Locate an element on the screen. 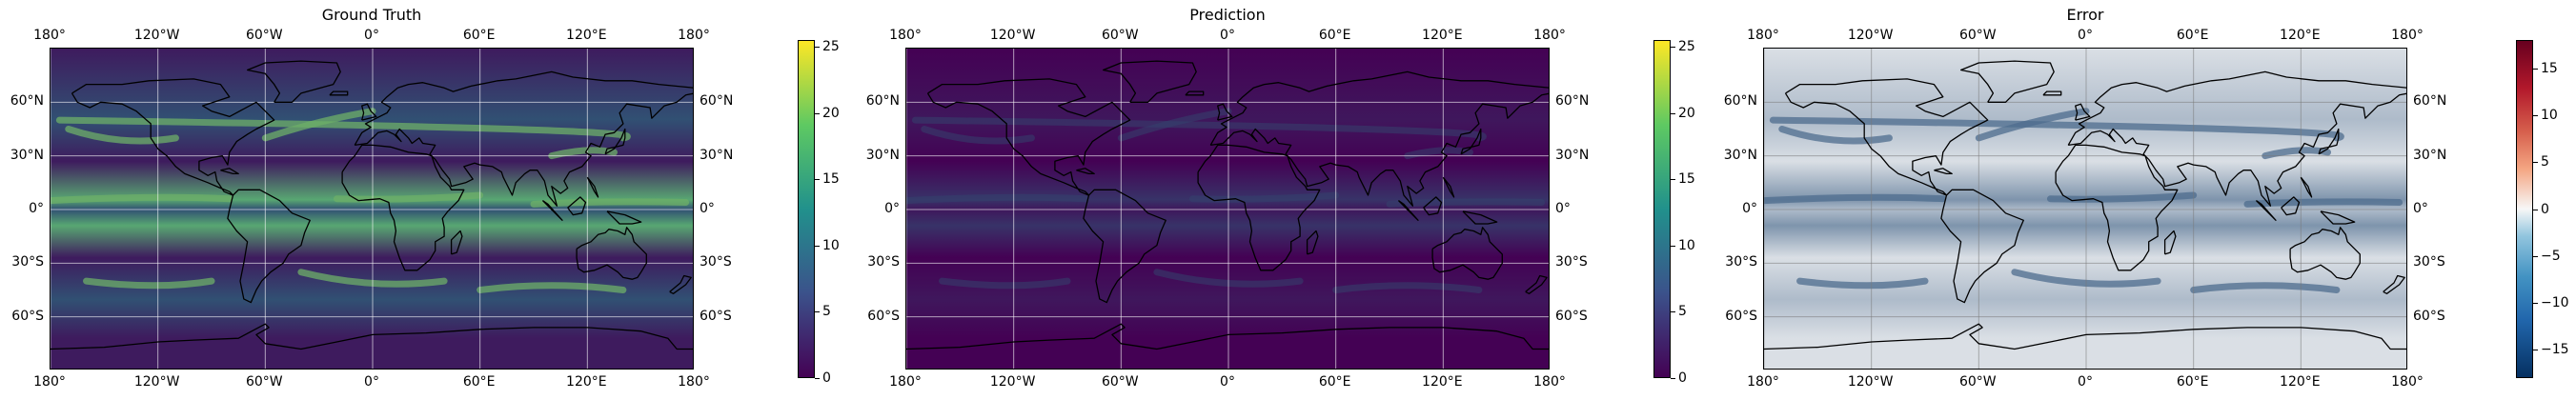 This screenshot has width=2576, height=400. prediction-lon-tick-bottom: 0° is located at coordinates (1227, 382).